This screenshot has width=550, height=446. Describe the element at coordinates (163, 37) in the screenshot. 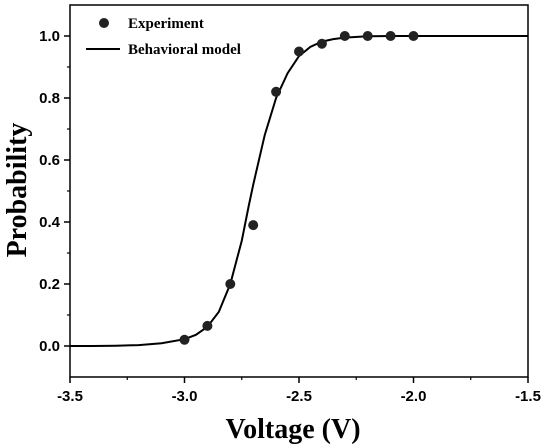

I see `legend: Experiment Behavioral model` at that location.